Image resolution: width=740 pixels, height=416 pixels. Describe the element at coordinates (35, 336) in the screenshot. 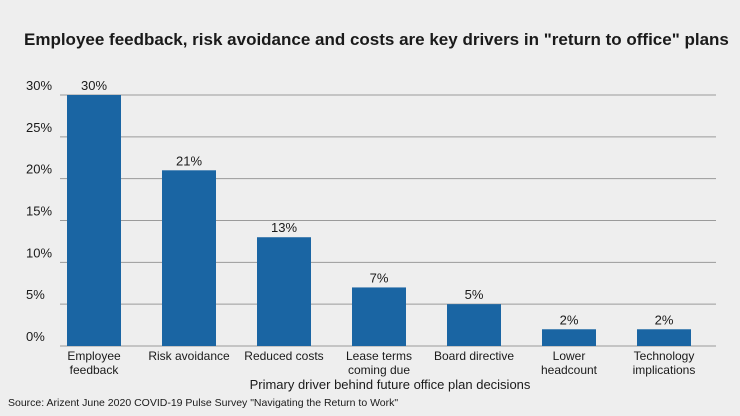

I see `y-tick-label: 0%` at that location.